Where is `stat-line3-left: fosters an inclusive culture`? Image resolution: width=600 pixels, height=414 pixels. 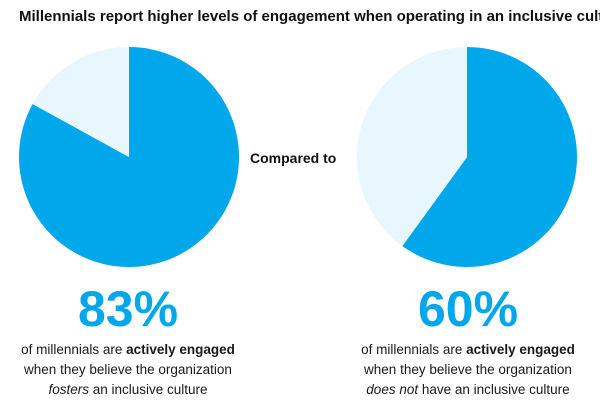
stat-line3-left: fosters an inclusive culture is located at coordinates (128, 389).